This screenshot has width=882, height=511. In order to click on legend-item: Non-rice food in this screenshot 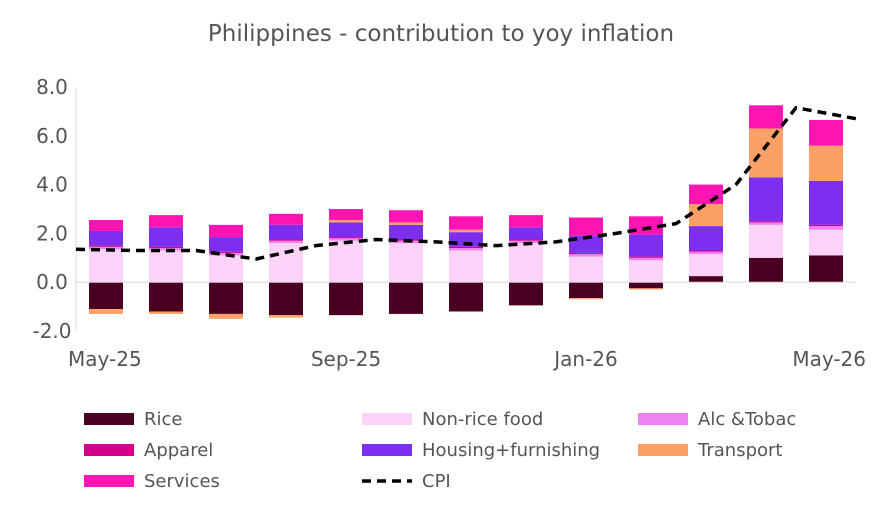, I will do `click(452, 419)`.